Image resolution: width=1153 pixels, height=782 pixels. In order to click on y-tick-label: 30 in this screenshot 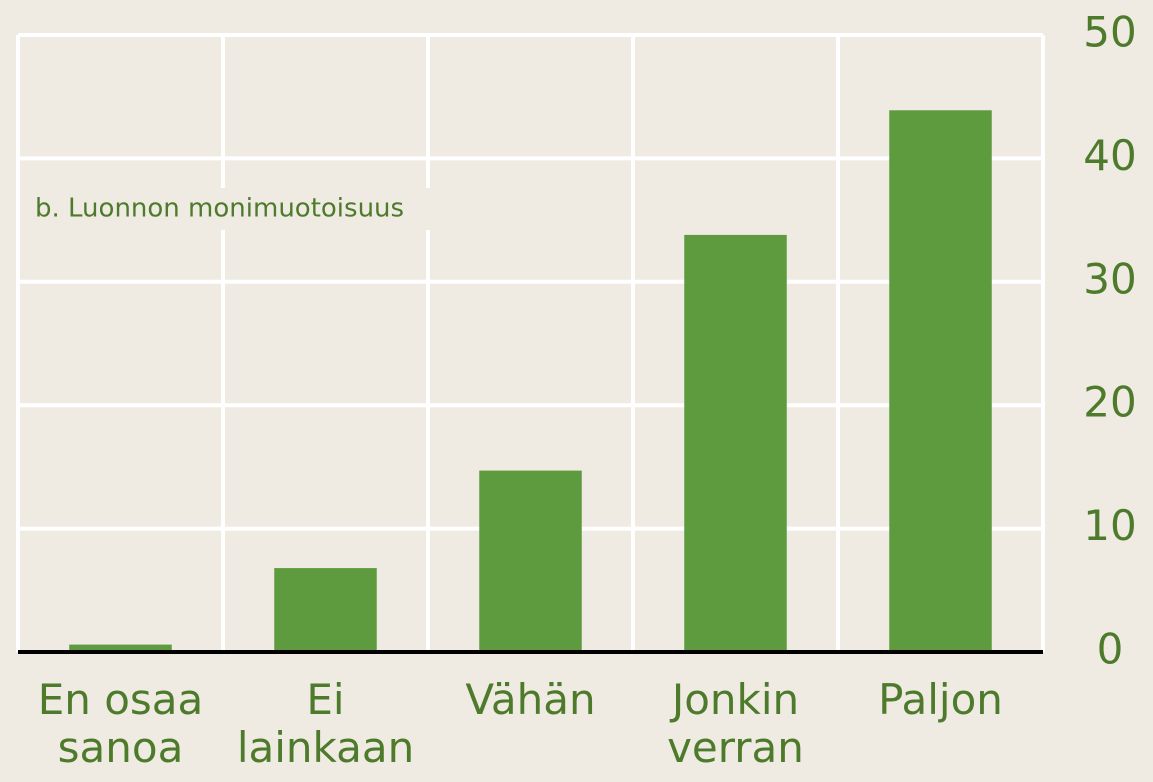, I will do `click(1109, 278)`.